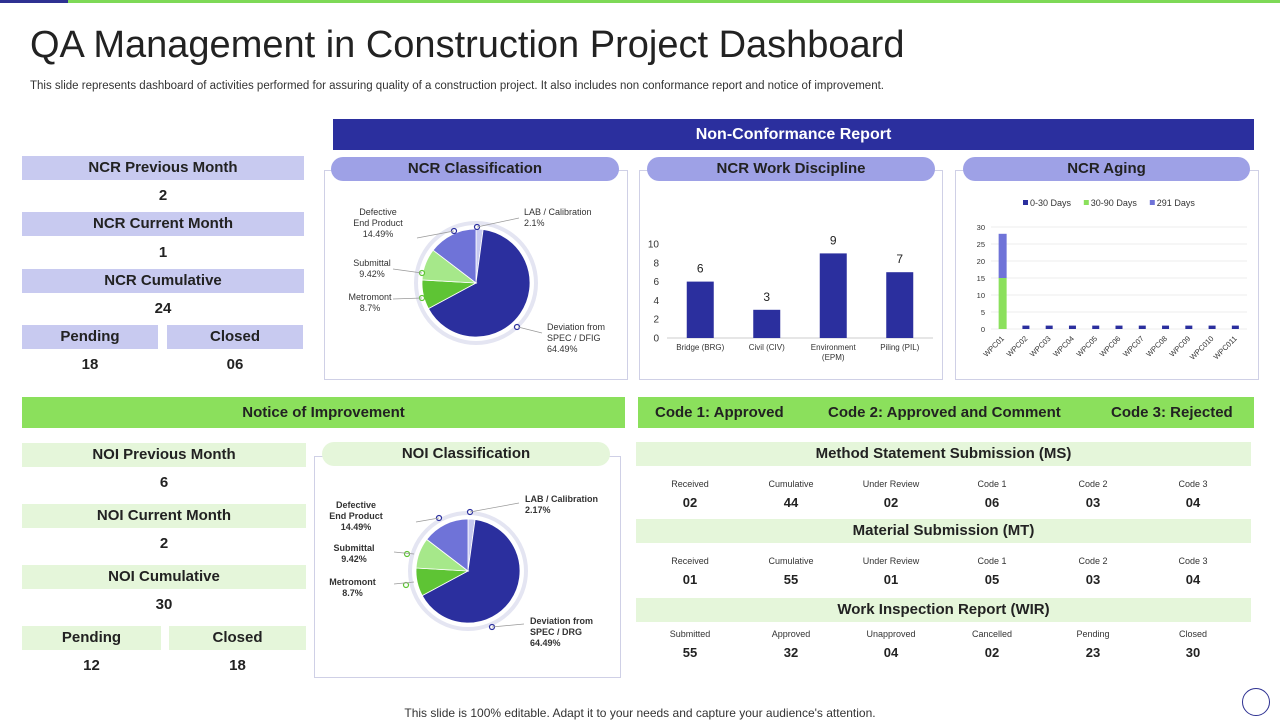  I want to click on ncr-current-month-label: NCR Current Month, so click(163, 224).